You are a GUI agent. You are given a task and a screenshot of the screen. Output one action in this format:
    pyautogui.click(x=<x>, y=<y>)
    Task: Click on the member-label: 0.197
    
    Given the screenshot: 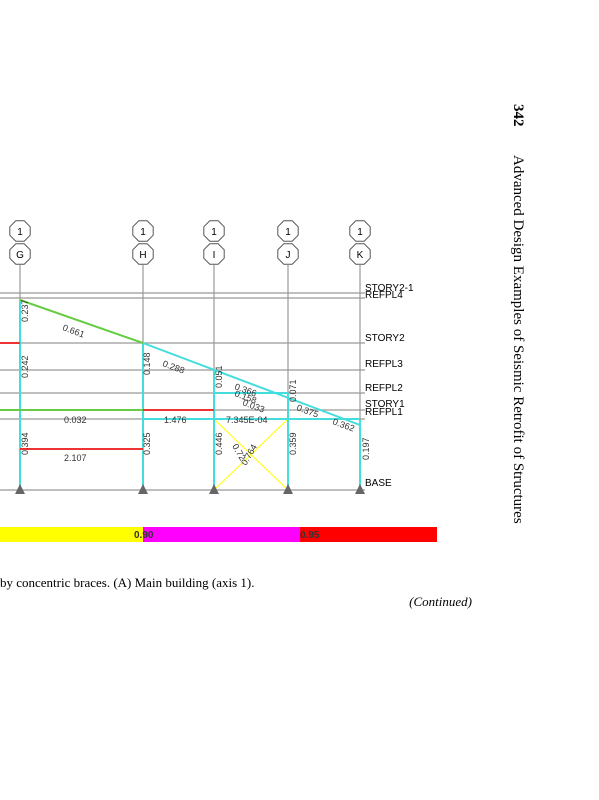 What is the action you would take?
    pyautogui.click(x=366, y=448)
    